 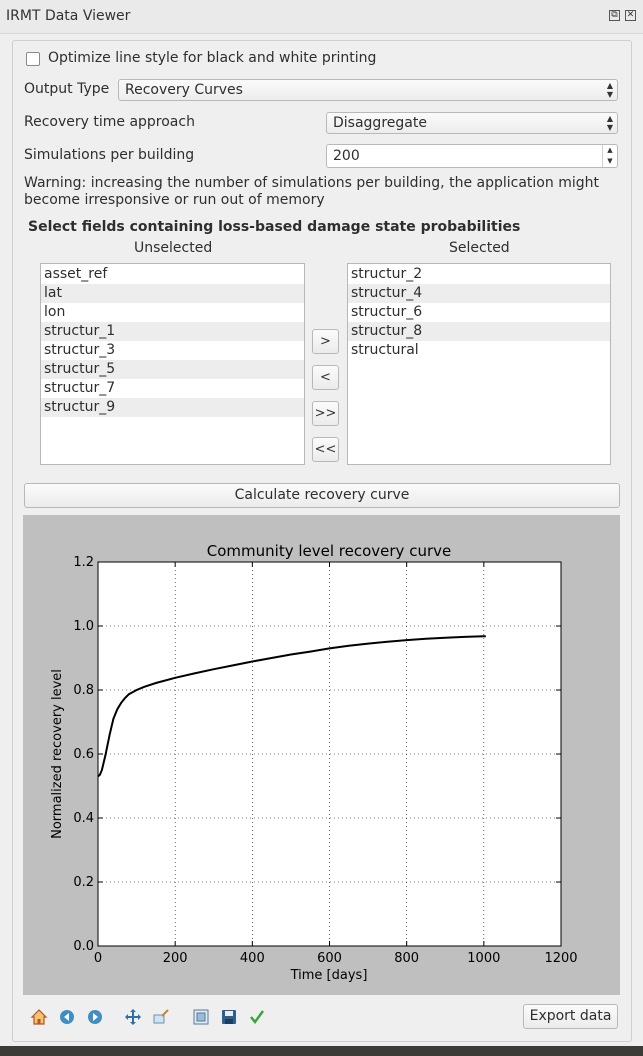 What do you see at coordinates (560, 958) in the screenshot?
I see `x-tick-label: 1200` at bounding box center [560, 958].